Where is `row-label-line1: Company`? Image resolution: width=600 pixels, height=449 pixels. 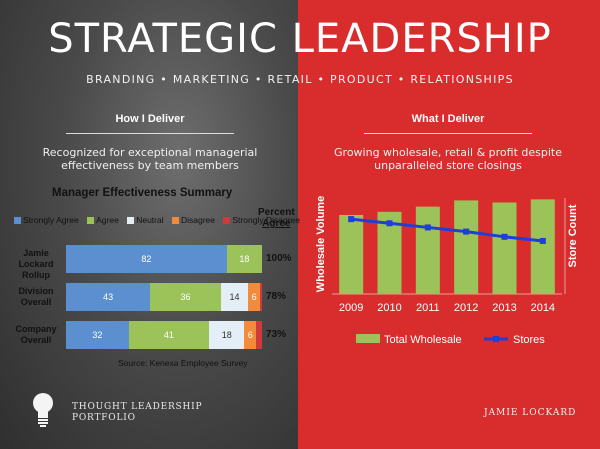
row-label-line1: Company is located at coordinates (36, 329).